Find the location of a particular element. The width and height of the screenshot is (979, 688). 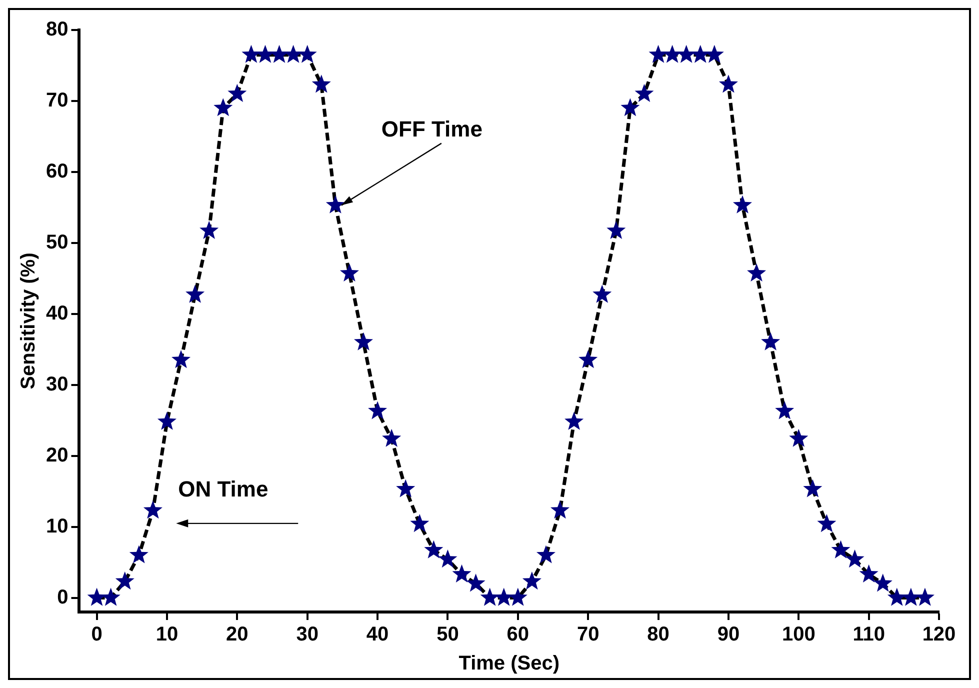

x-tick-label: 50 is located at coordinates (447, 635).